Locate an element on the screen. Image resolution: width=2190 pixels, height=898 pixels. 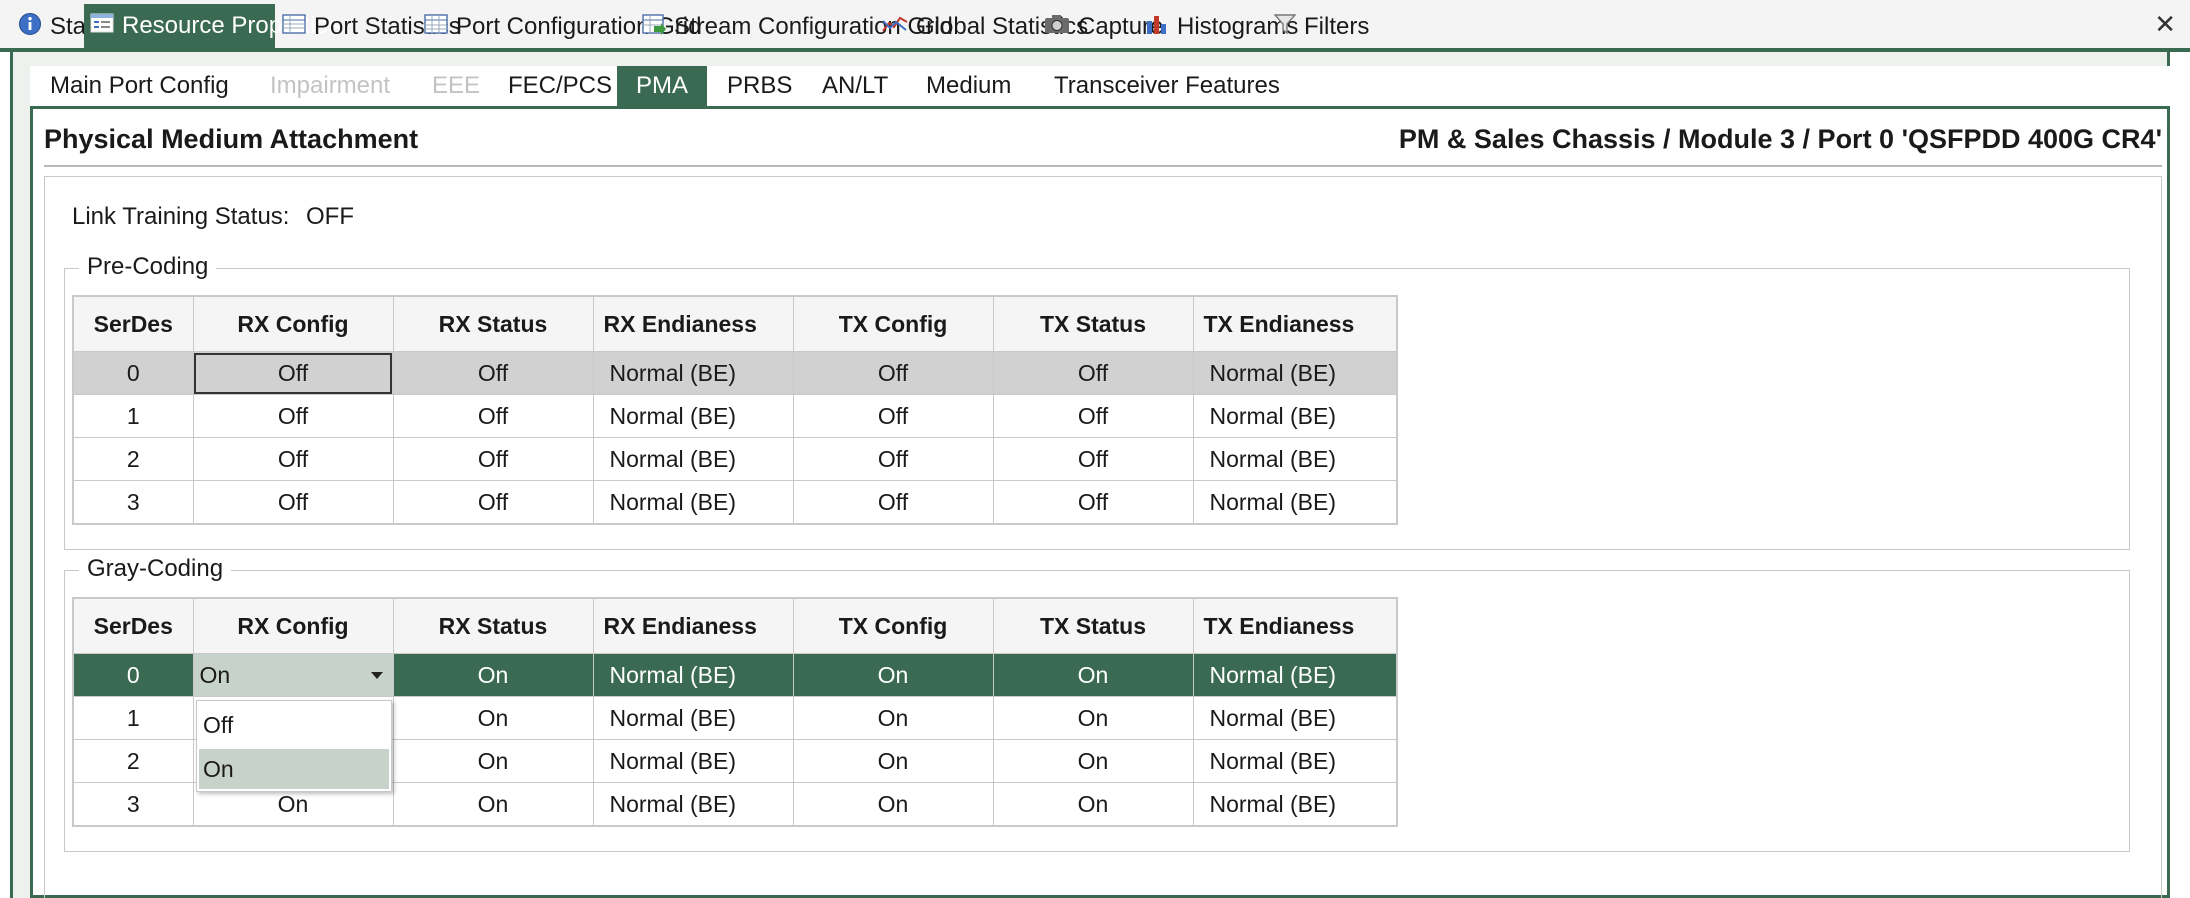
dropdown-arrow-icon is located at coordinates (376, 675).